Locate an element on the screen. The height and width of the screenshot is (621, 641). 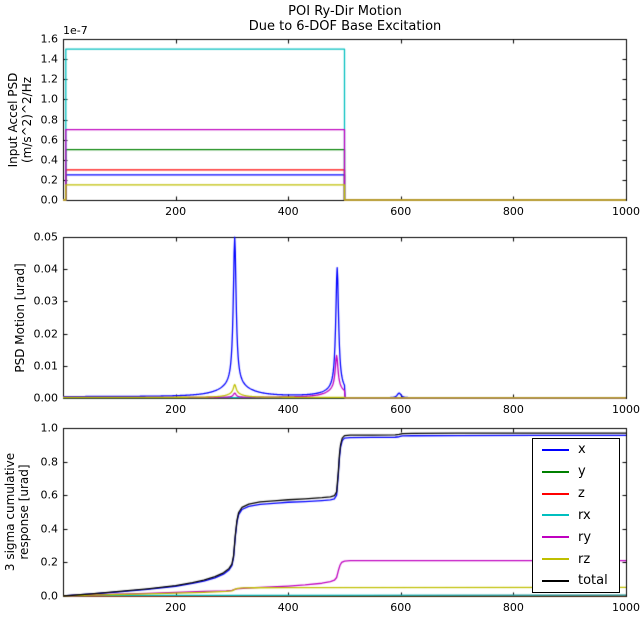
y-tick-label: 0.01 is located at coordinates (46, 366).